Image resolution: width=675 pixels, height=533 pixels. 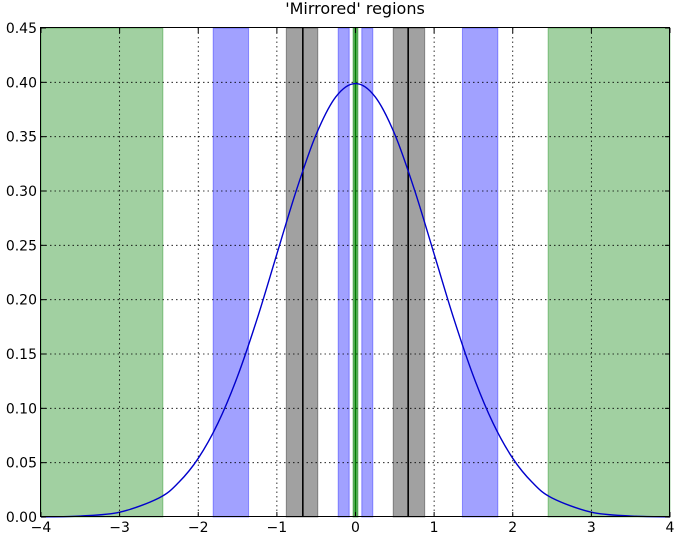 What do you see at coordinates (670, 526) in the screenshot?
I see `x-tick-label-8: 4` at bounding box center [670, 526].